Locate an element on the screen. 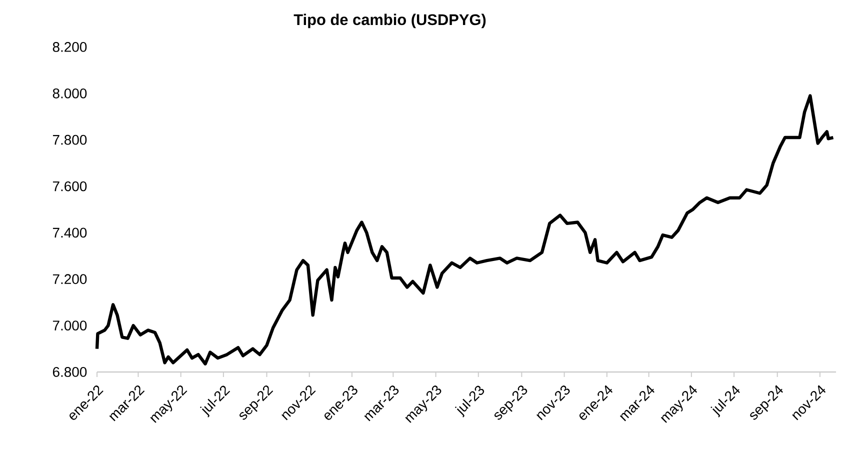  y-tick-label: 8.000 is located at coordinates (69, 93).